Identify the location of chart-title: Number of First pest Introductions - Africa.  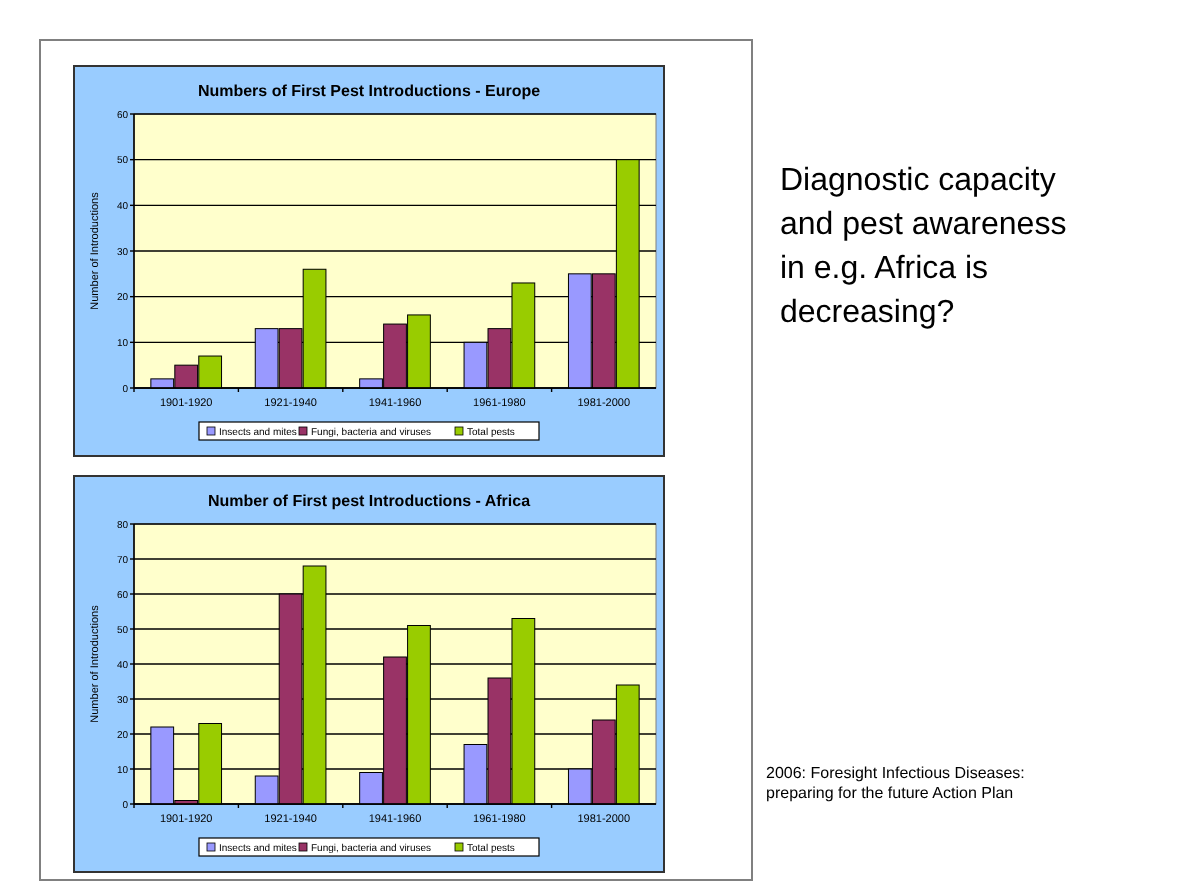
(369, 501).